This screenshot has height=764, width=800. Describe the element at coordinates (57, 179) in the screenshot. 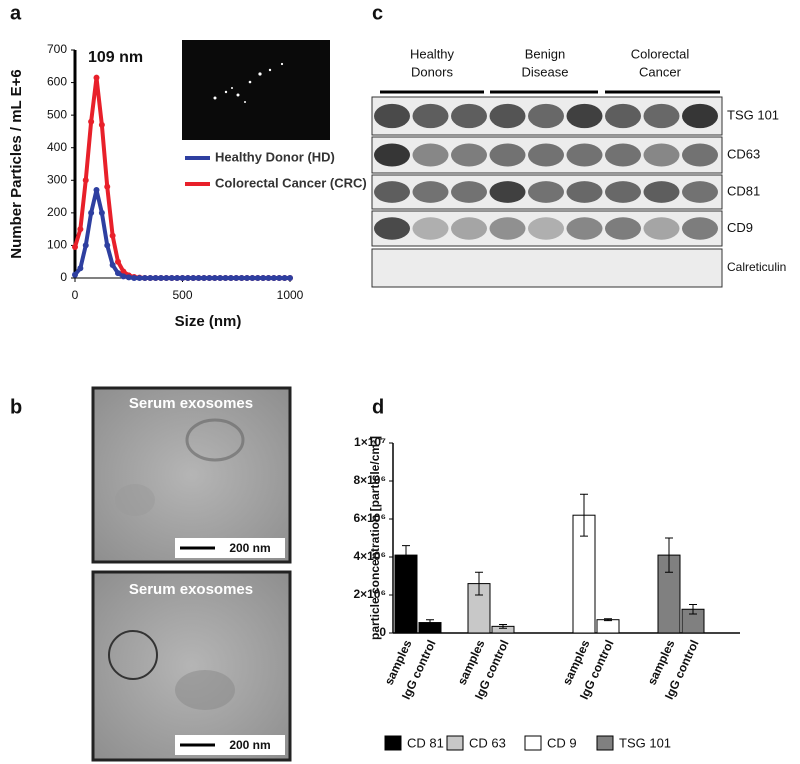

I see `y-tick-label: 300` at that location.